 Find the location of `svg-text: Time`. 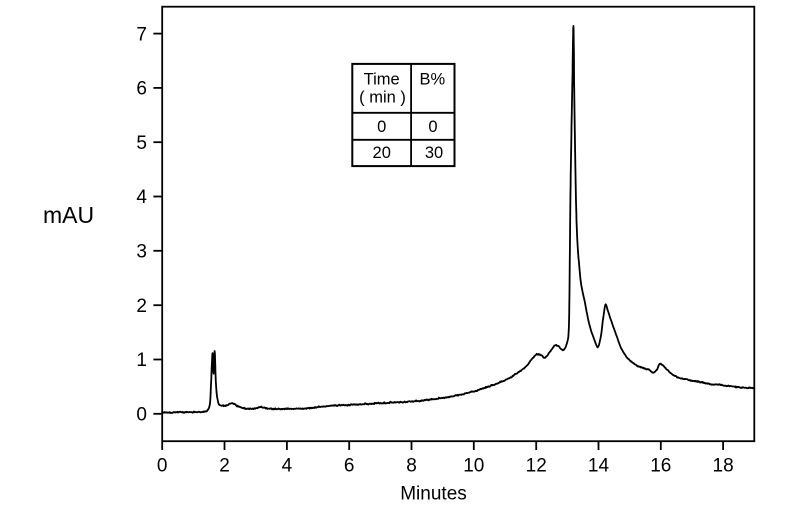

svg-text: Time is located at coordinates (382, 80).